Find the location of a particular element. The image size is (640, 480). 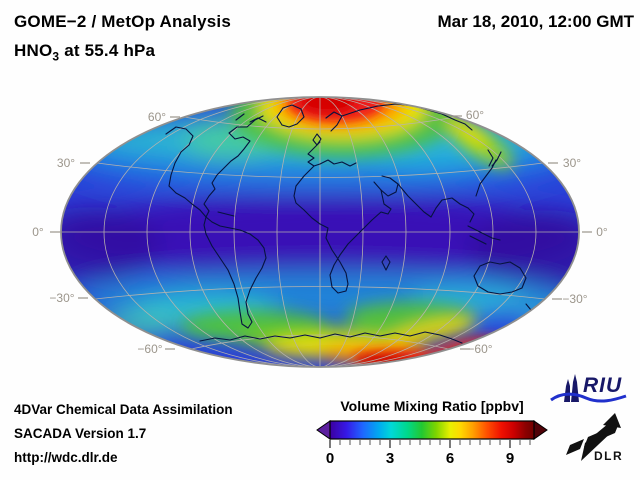

colorbar-left-arrow is located at coordinates (323, 430).